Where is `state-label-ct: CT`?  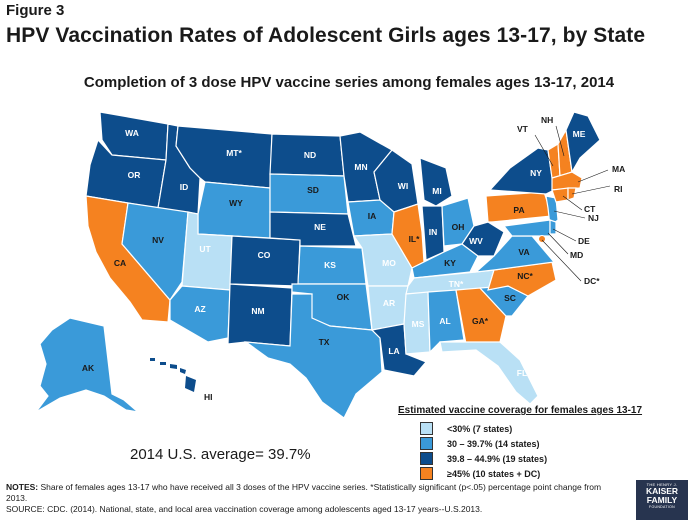 state-label-ct: CT is located at coordinates (590, 209).